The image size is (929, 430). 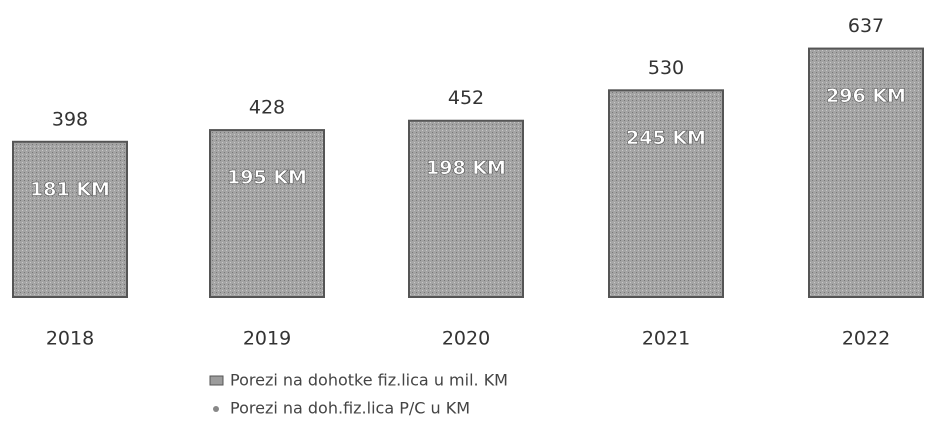 I want to click on x-tick-label: 2022, so click(x=866, y=339).